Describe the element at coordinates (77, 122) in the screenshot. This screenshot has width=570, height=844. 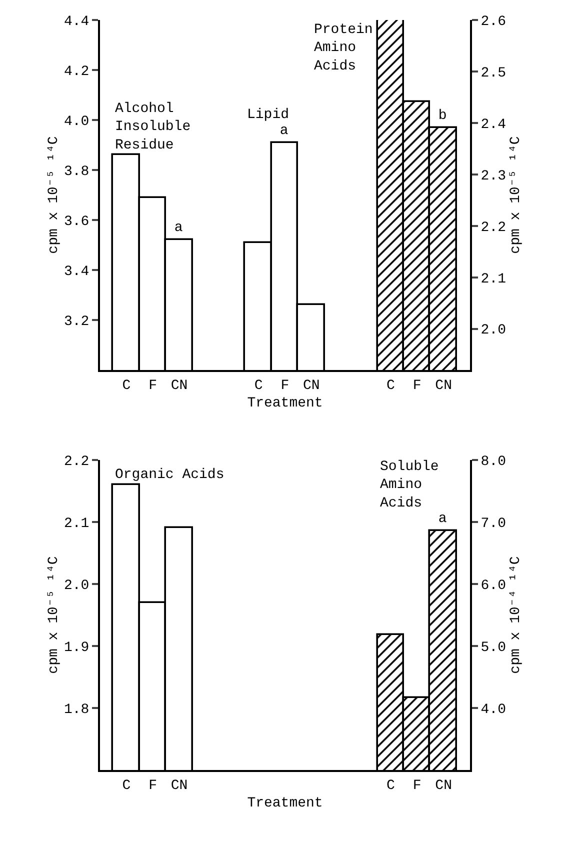
I see `y-tick-label: 4.0` at that location.